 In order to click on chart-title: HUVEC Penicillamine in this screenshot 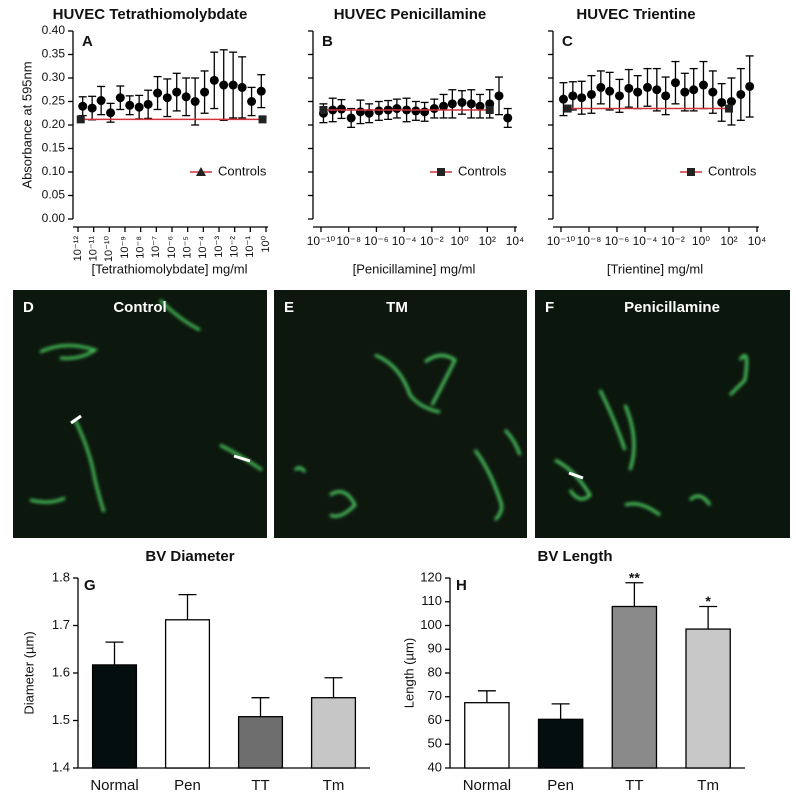, I will do `click(410, 14)`.